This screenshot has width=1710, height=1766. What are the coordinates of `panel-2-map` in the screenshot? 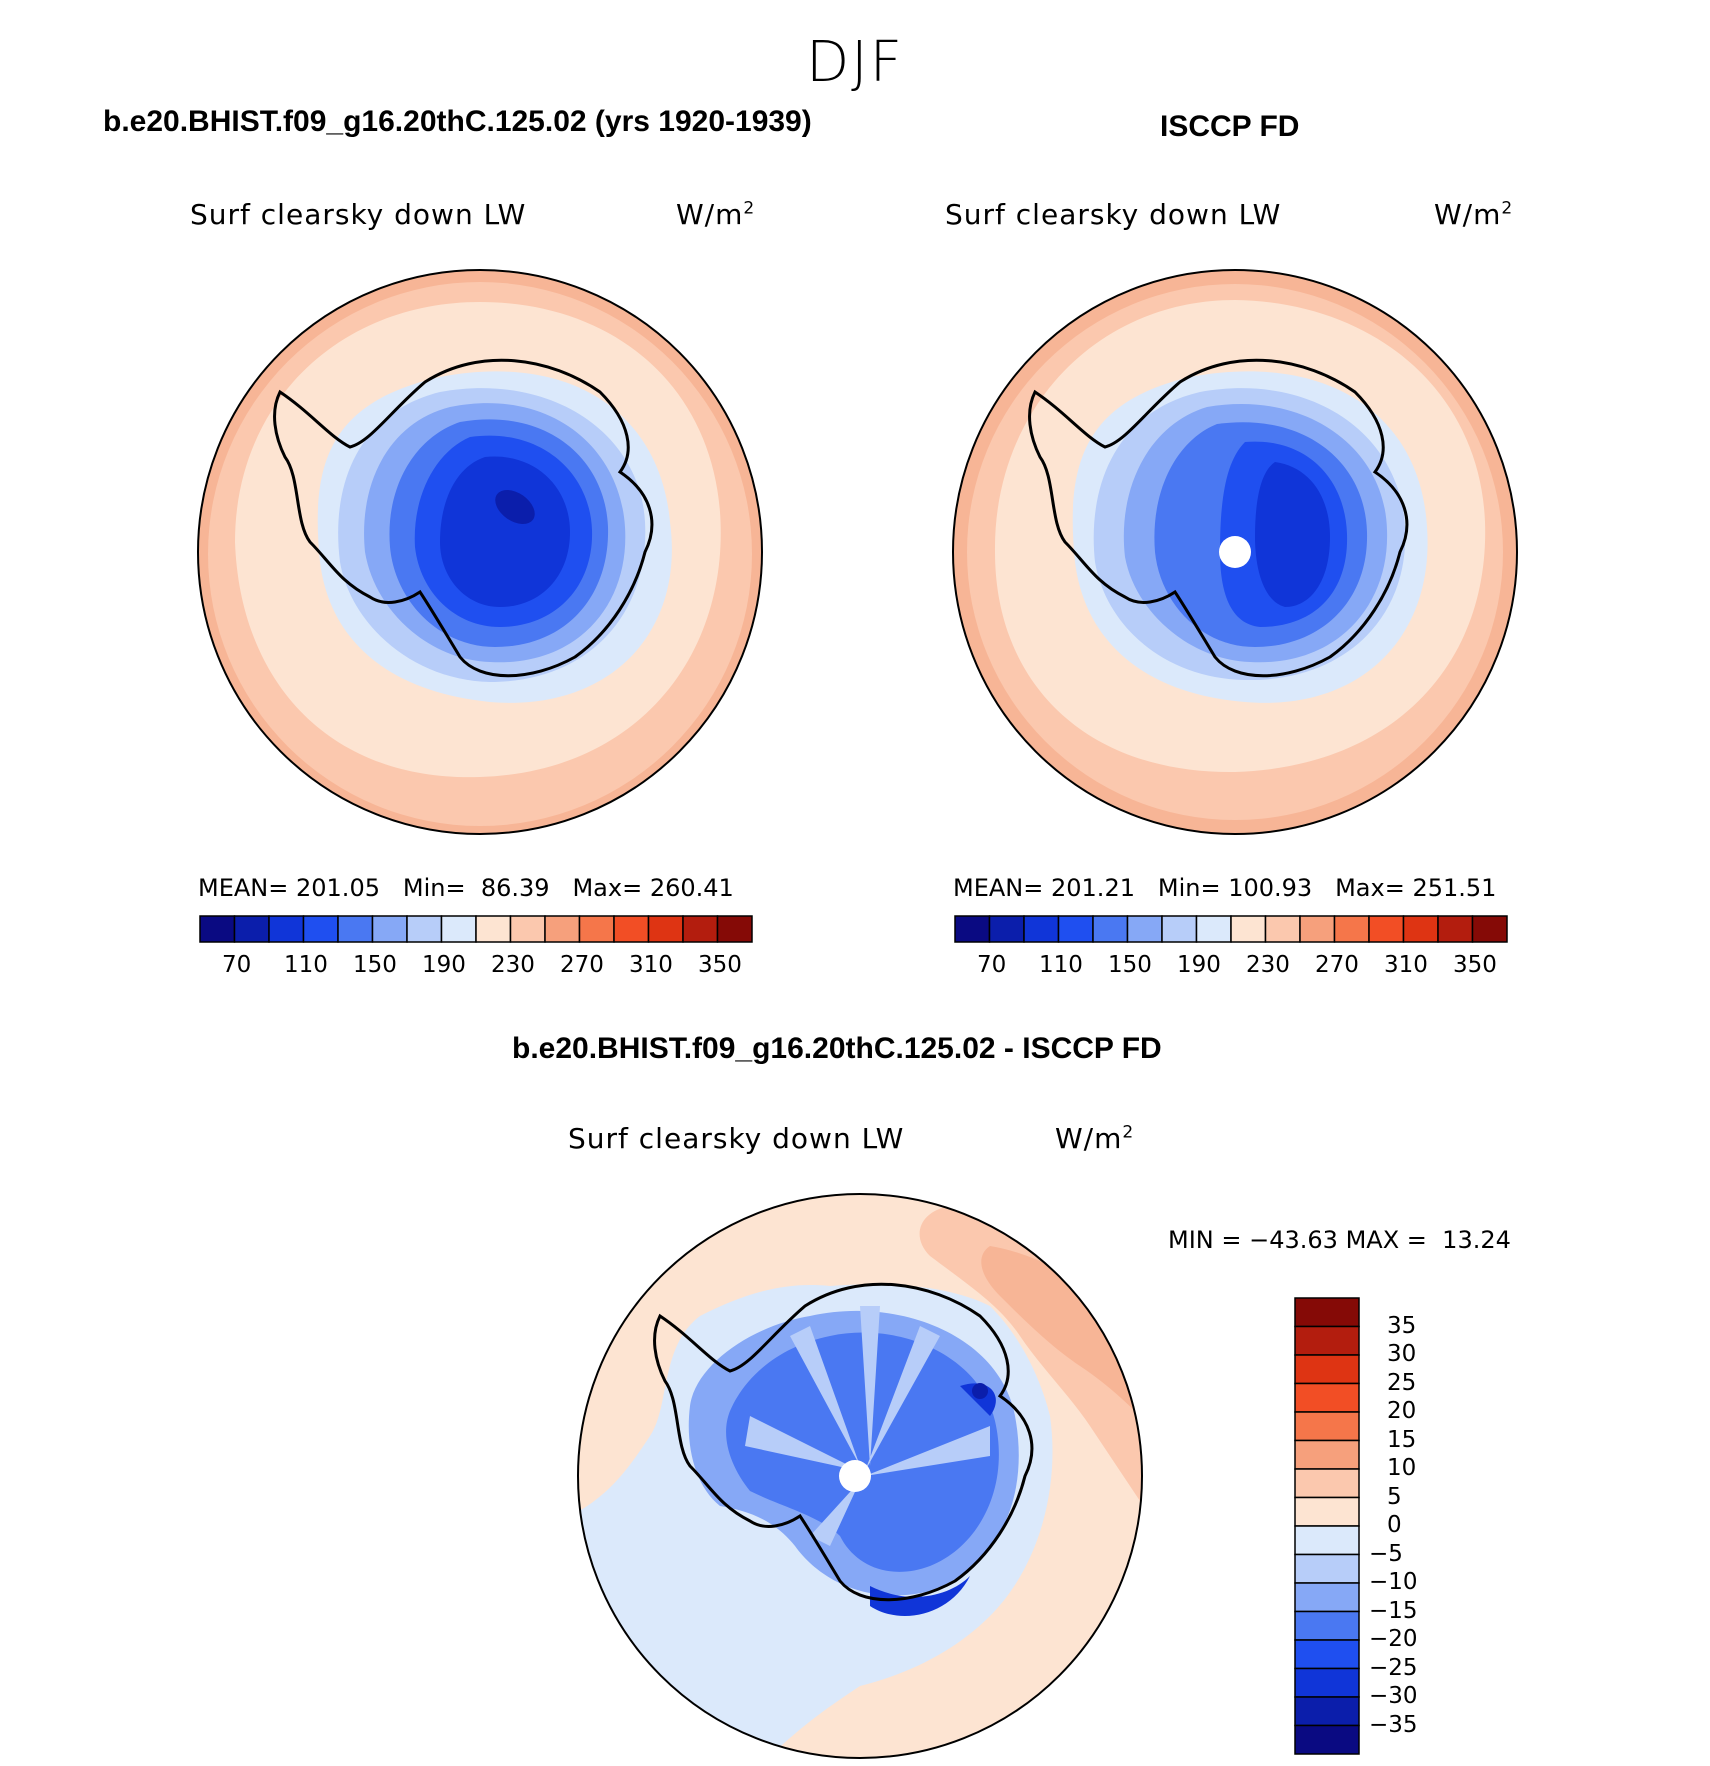 It's located at (1235, 552).